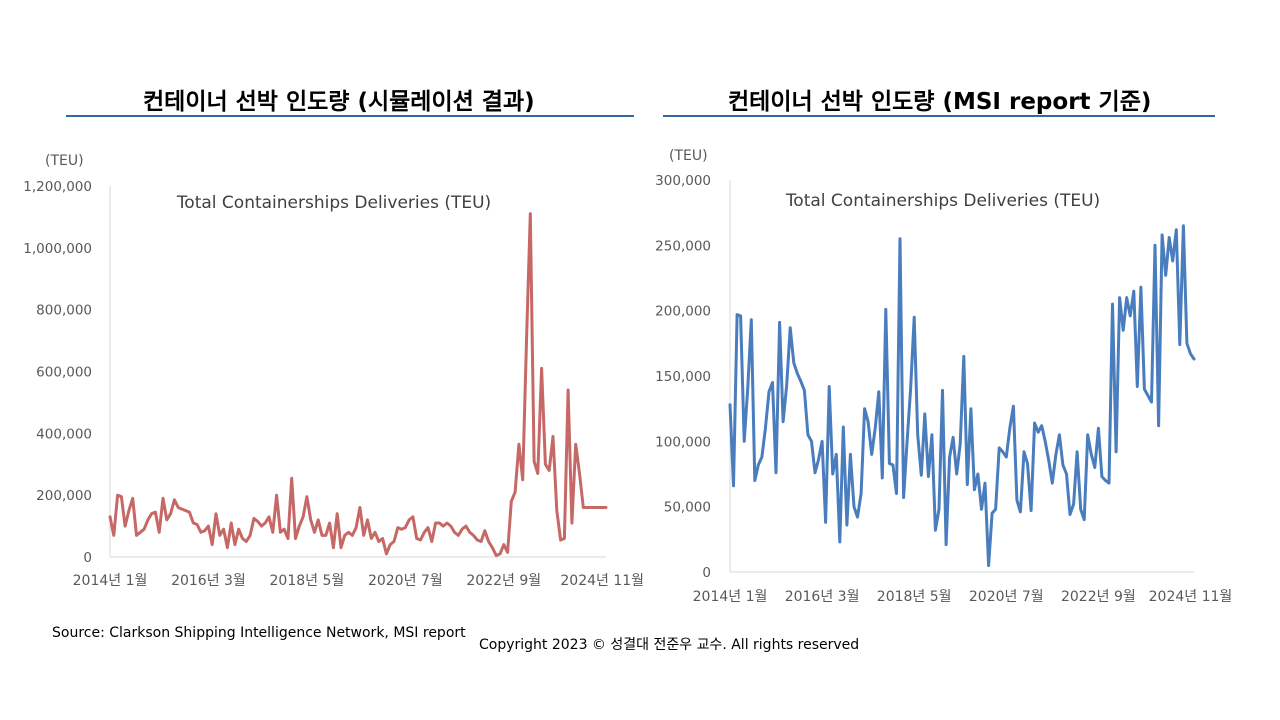 This screenshot has width=1280, height=720. I want to click on y-tick-label: 400,000, so click(64, 434).